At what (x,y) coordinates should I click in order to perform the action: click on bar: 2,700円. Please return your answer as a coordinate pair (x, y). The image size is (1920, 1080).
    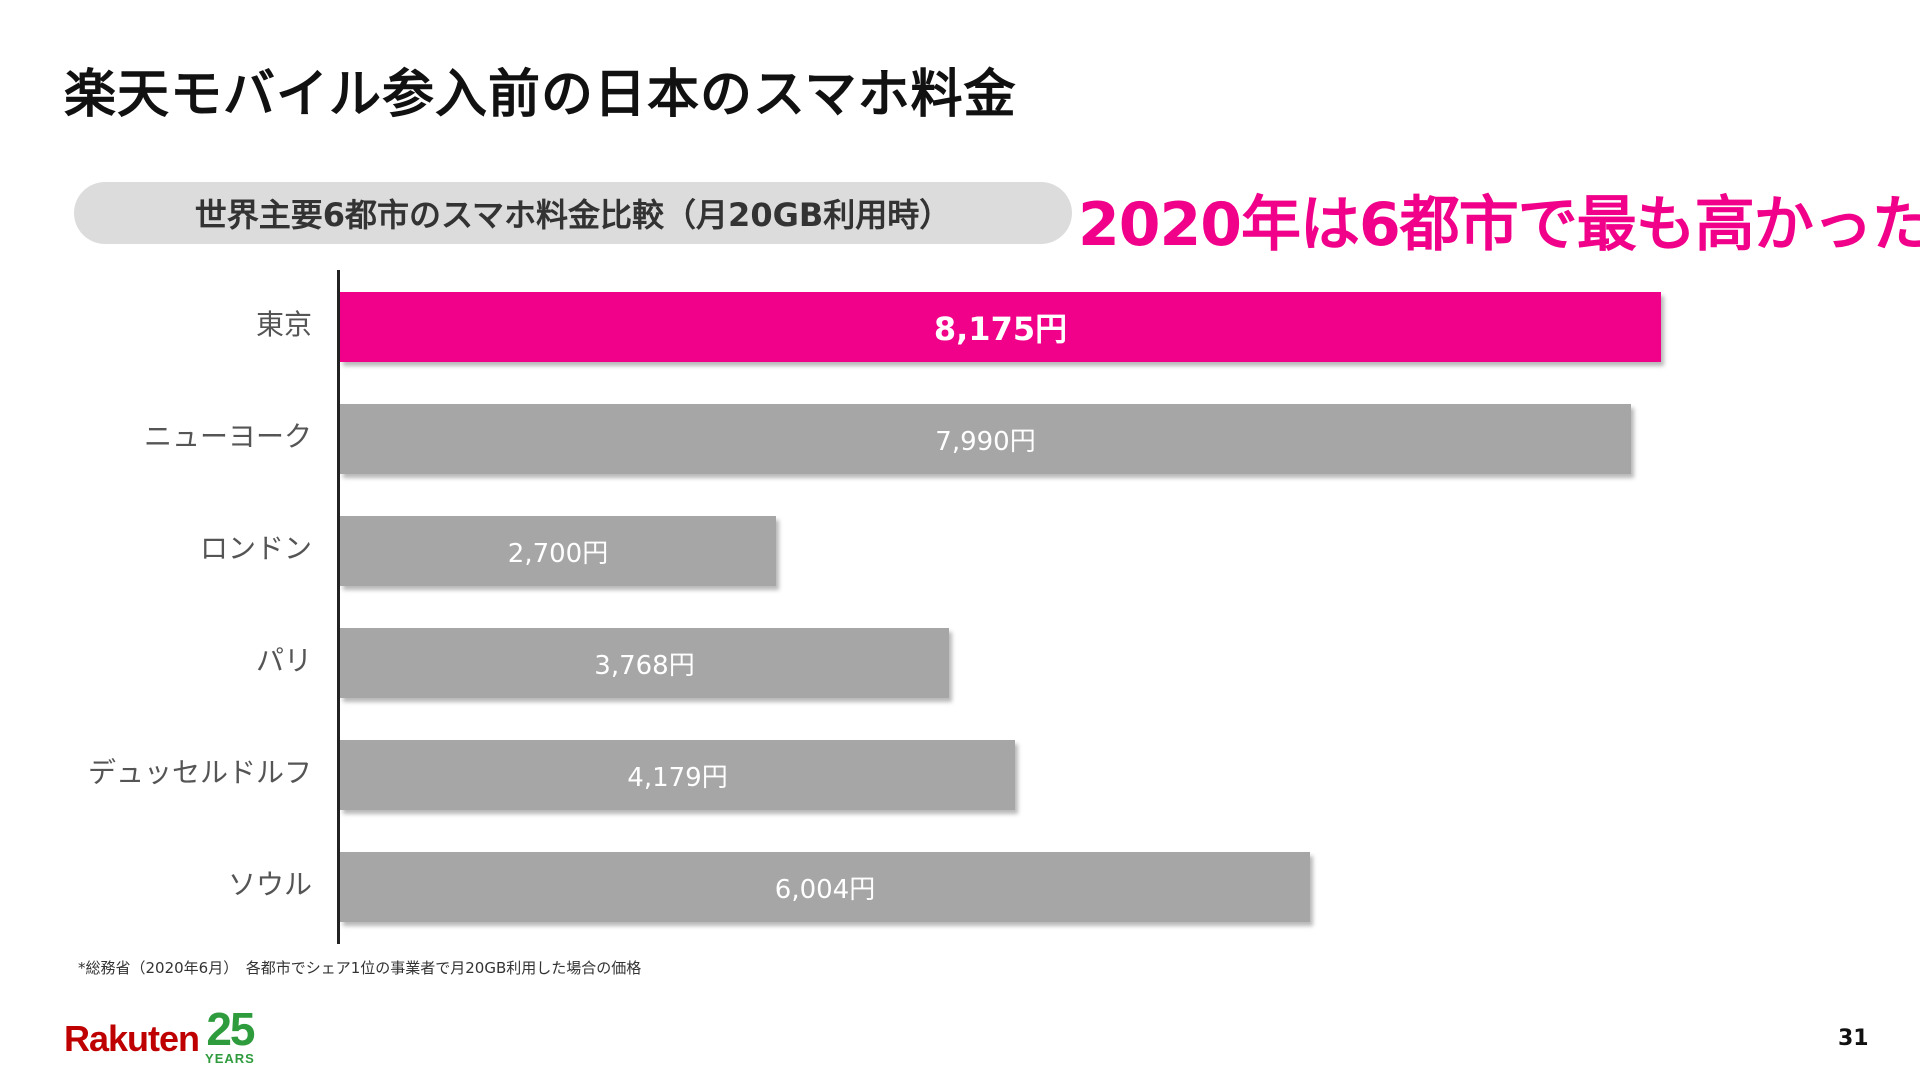
    Looking at the image, I should click on (558, 551).